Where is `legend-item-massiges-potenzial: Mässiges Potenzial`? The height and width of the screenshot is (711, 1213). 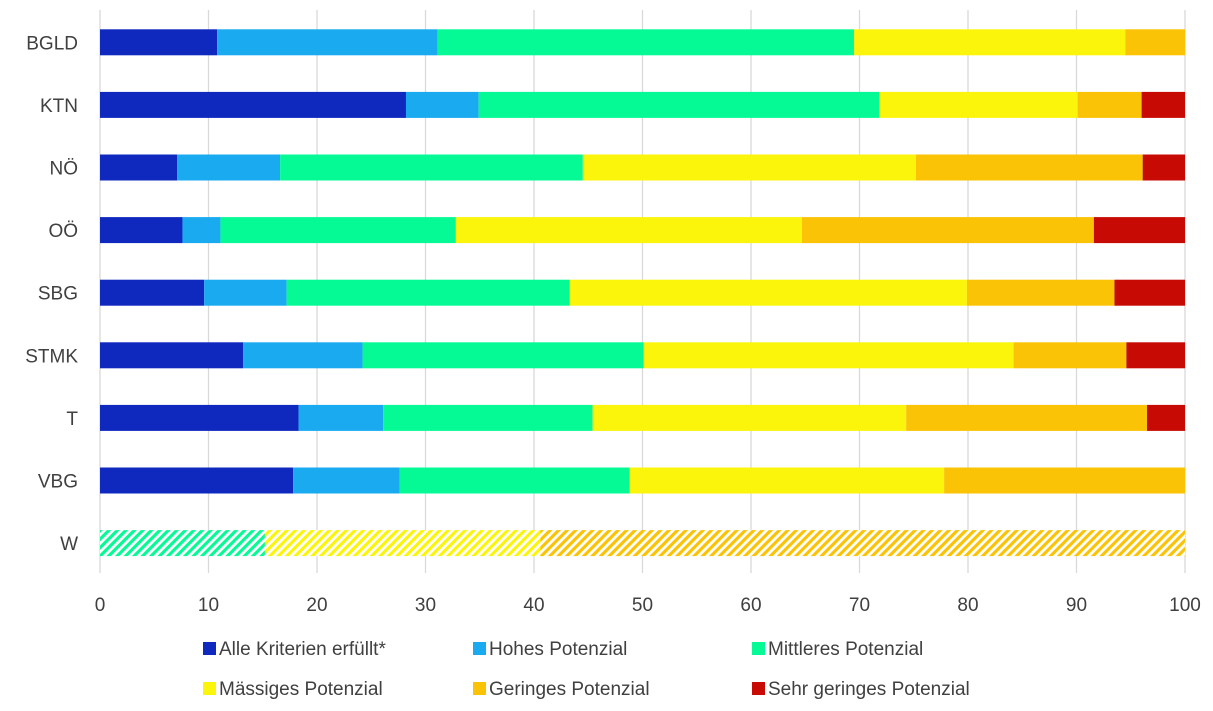 legend-item-massiges-potenzial: Mässiges Potenzial is located at coordinates (293, 689).